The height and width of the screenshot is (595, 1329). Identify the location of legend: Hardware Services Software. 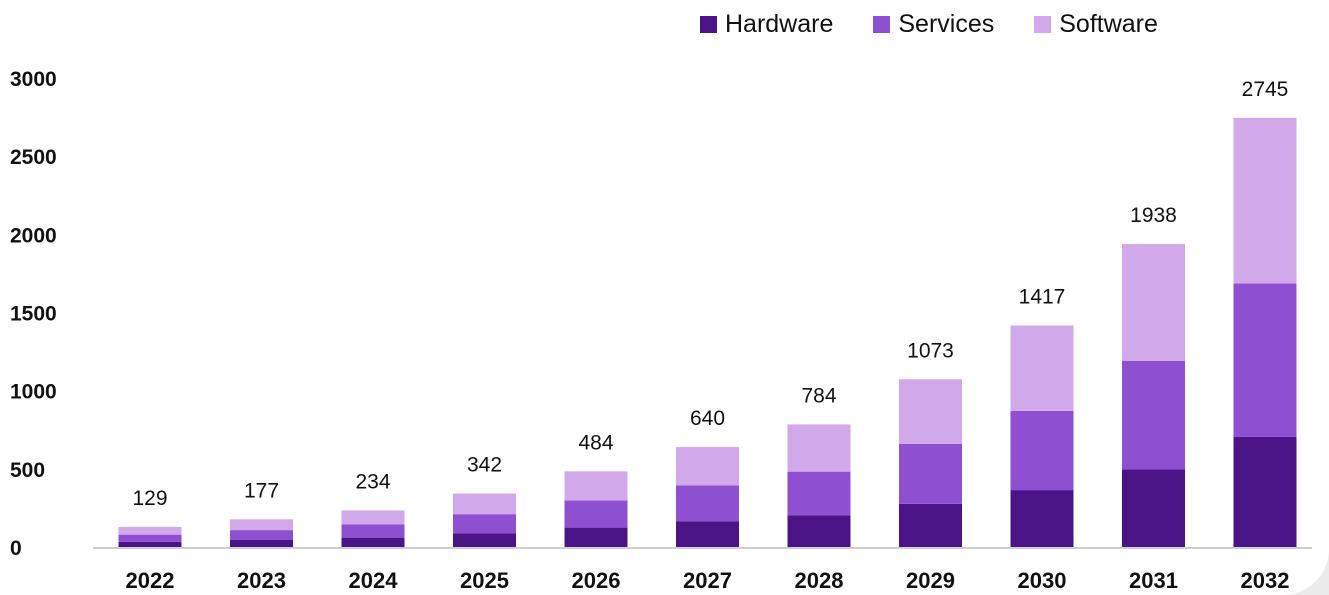
(929, 24).